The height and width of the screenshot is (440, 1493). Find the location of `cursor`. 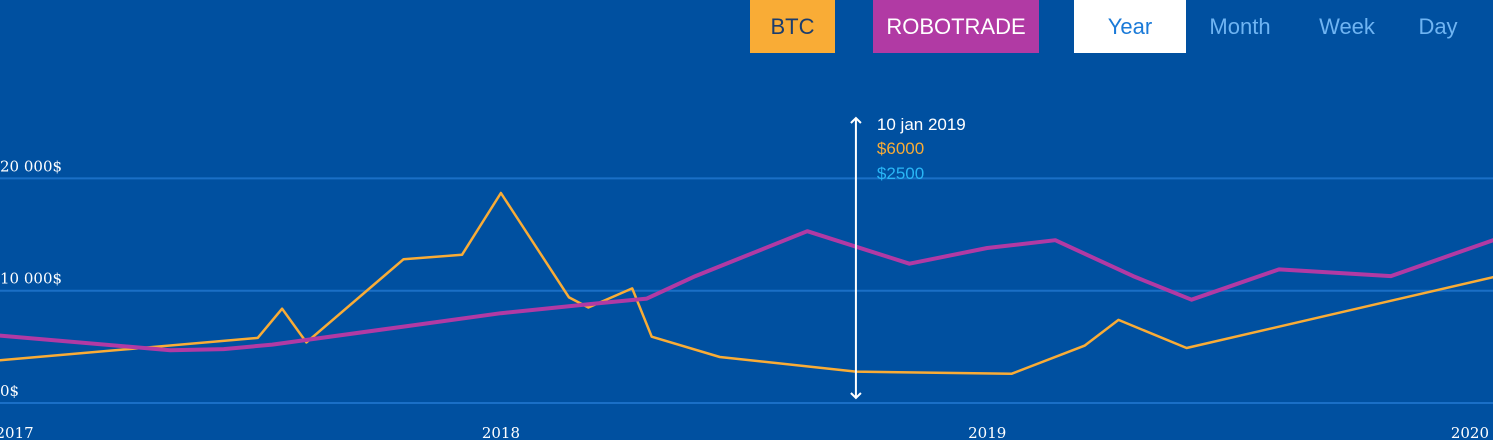

cursor is located at coordinates (856, 258).